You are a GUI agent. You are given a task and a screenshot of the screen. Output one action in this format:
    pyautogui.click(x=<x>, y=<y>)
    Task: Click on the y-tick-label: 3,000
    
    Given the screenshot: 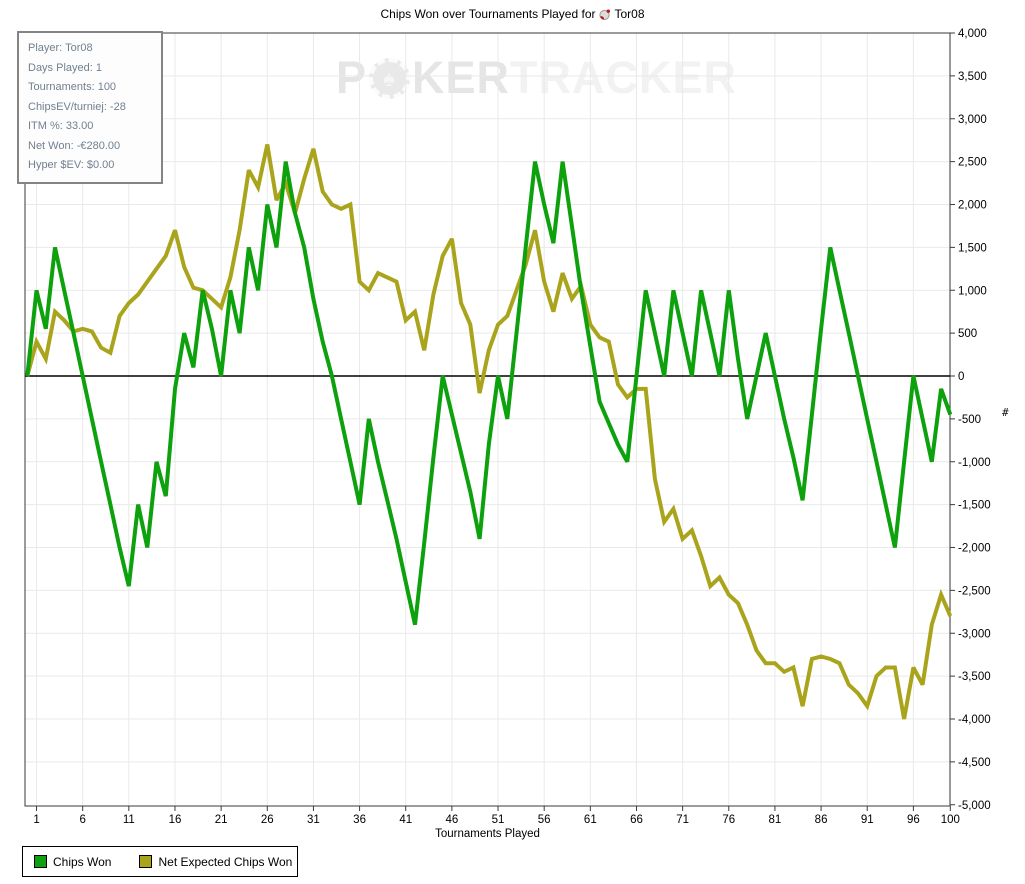 What is the action you would take?
    pyautogui.click(x=972, y=120)
    